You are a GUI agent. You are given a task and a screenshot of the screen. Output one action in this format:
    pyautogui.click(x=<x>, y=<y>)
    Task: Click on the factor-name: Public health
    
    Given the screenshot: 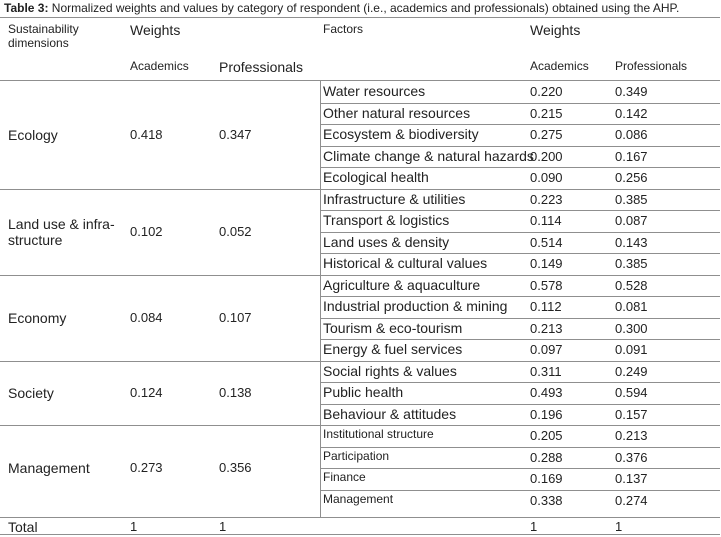 What is the action you would take?
    pyautogui.click(x=363, y=392)
    